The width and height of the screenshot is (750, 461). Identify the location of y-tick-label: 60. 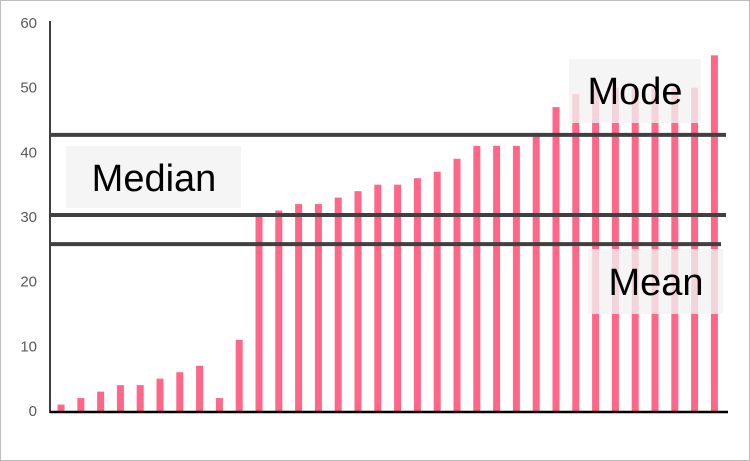
(28, 23).